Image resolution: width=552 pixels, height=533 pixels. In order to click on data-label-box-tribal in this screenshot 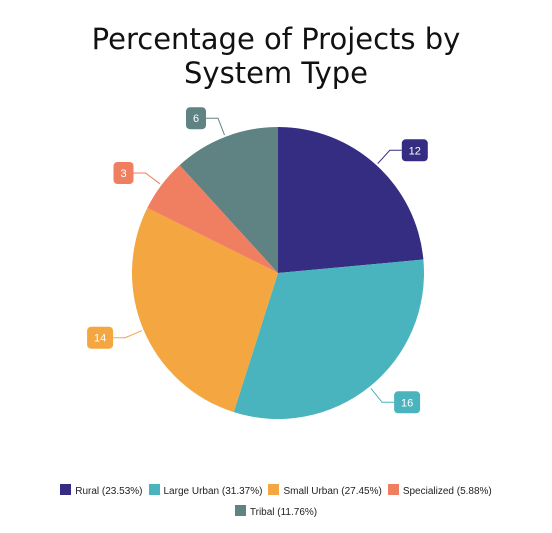, I will do `click(196, 118)`.